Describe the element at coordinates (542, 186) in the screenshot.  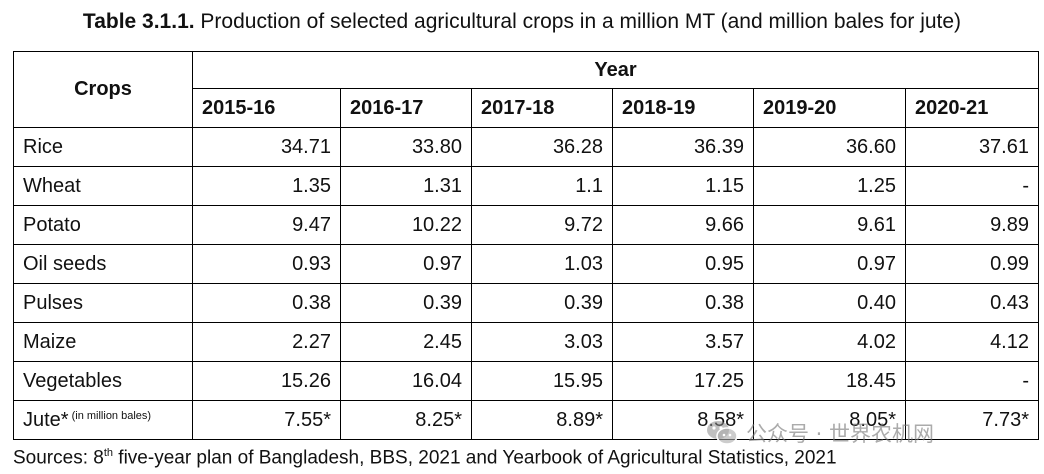
I see `value-cell: 1.1` at that location.